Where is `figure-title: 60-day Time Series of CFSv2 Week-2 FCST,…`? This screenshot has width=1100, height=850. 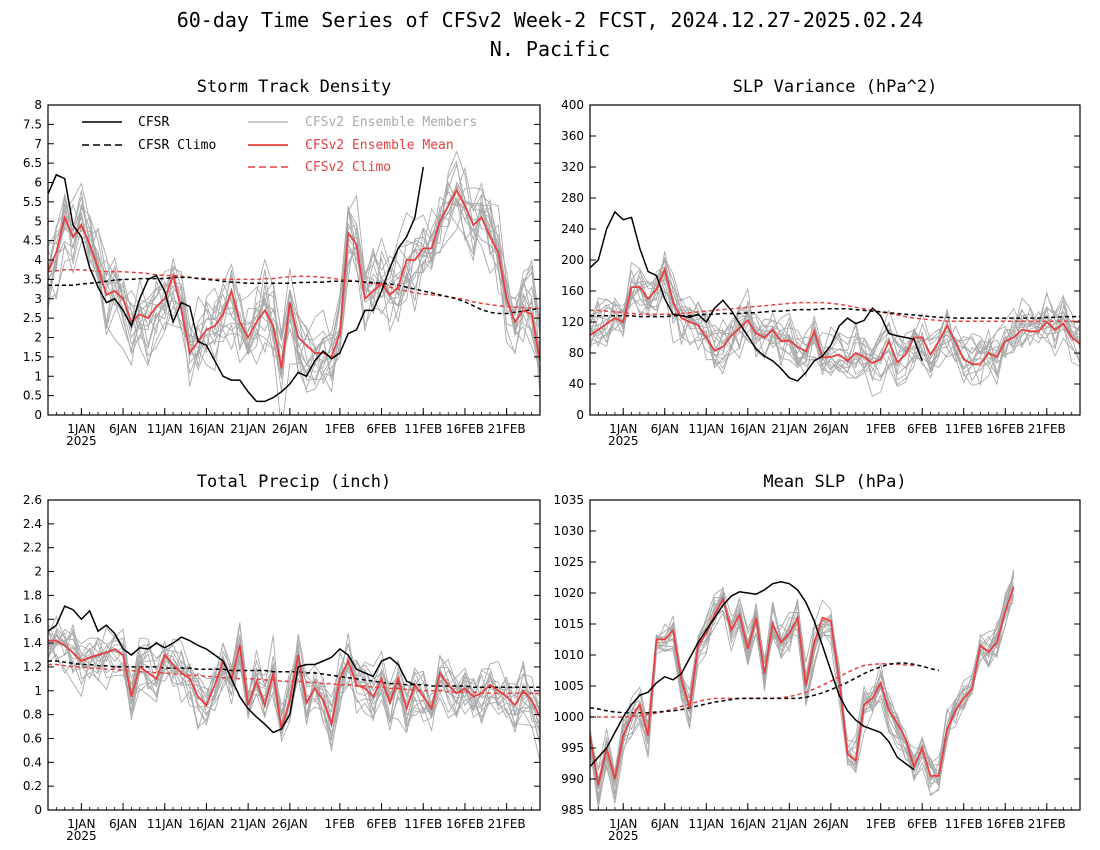
figure-title: 60-day Time Series of CFSv2 Week-2 FCST,… is located at coordinates (550, 20).